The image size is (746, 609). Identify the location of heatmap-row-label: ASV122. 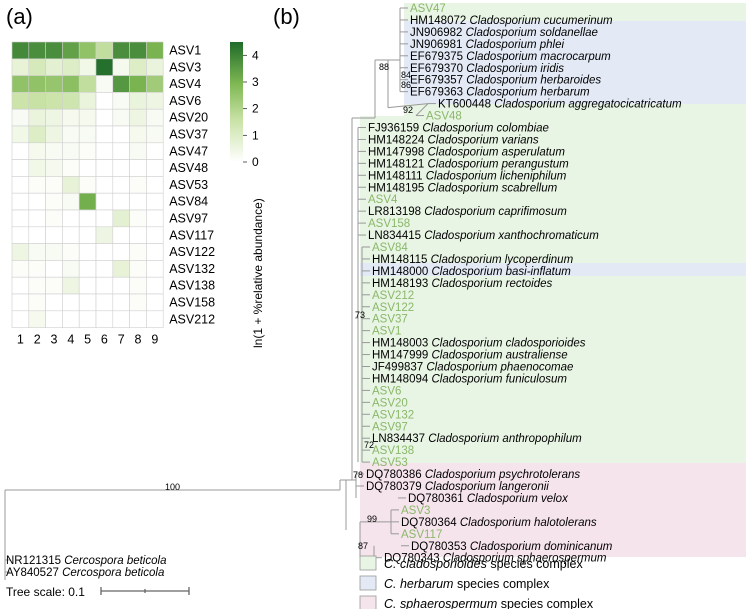
(192, 252).